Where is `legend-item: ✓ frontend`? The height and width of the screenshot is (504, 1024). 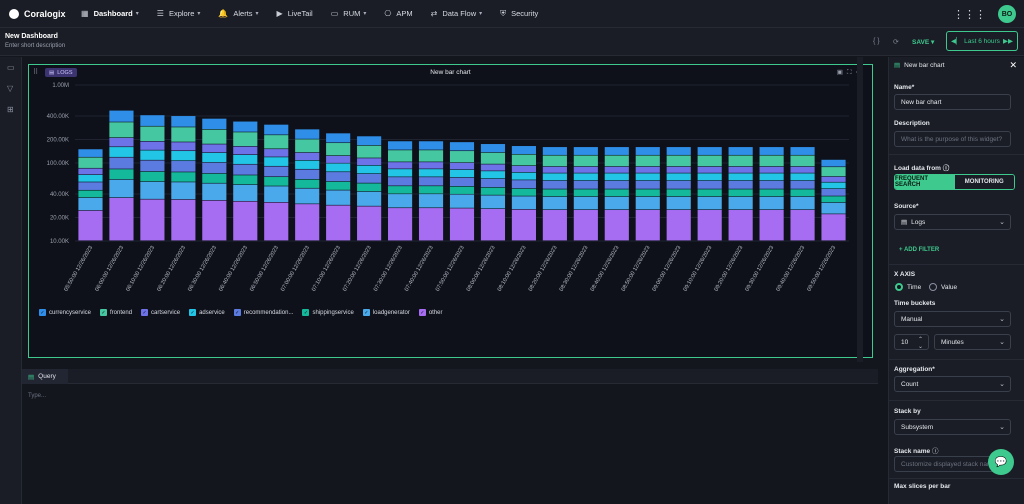
legend-item: ✓ frontend is located at coordinates (116, 312).